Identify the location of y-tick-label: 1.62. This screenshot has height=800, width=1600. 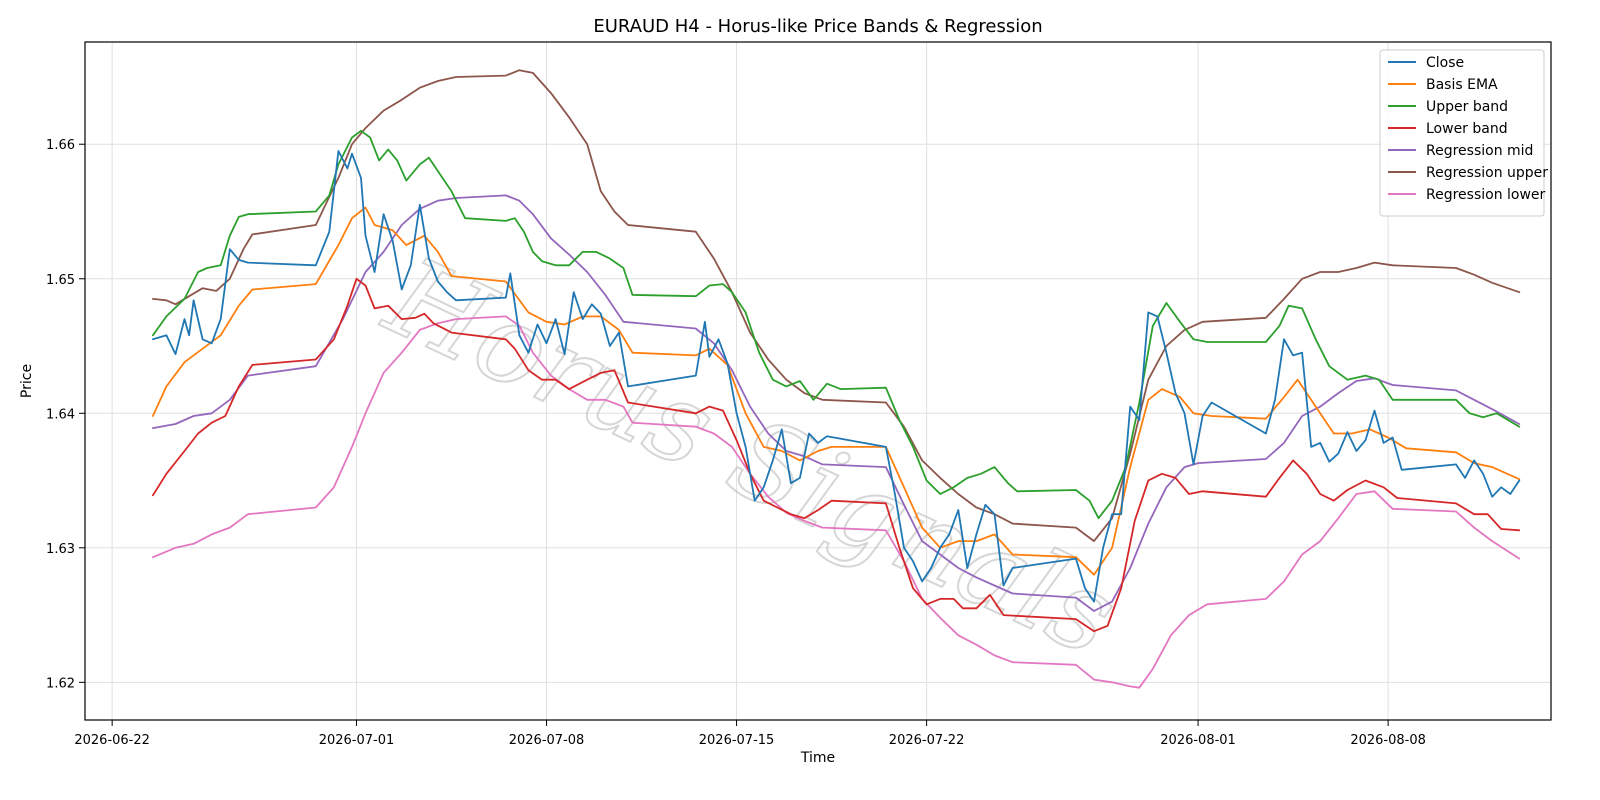
(60, 683).